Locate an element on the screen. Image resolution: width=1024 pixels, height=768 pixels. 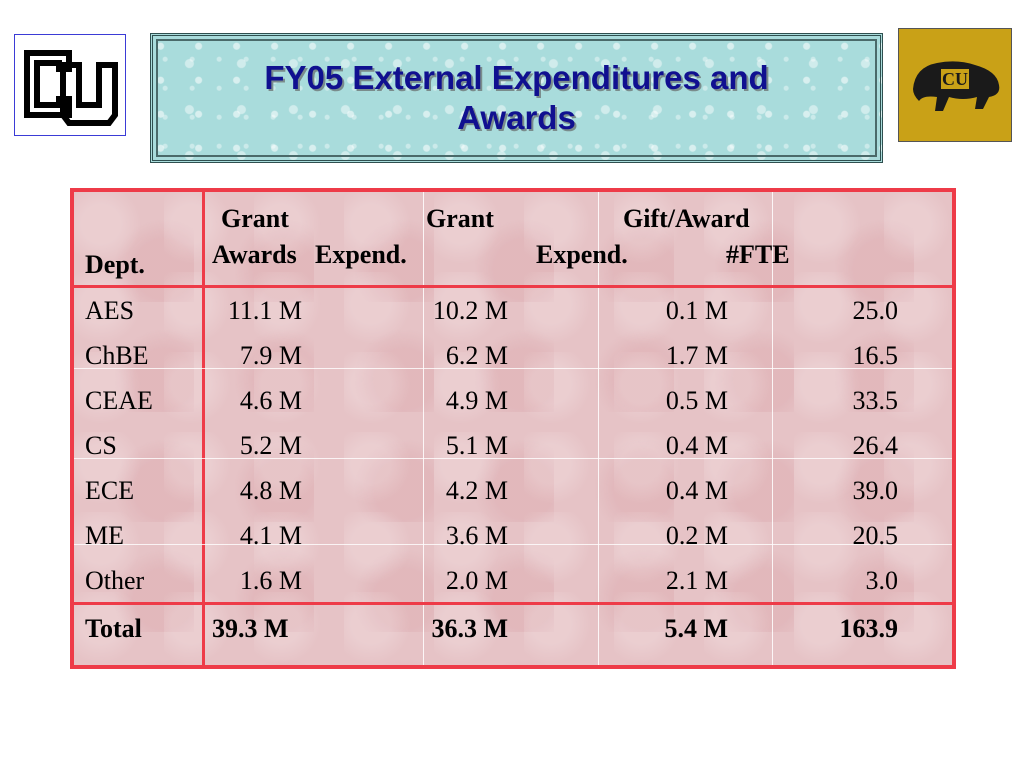
total-grant-awards: 39.3 M is located at coordinates (250, 628).